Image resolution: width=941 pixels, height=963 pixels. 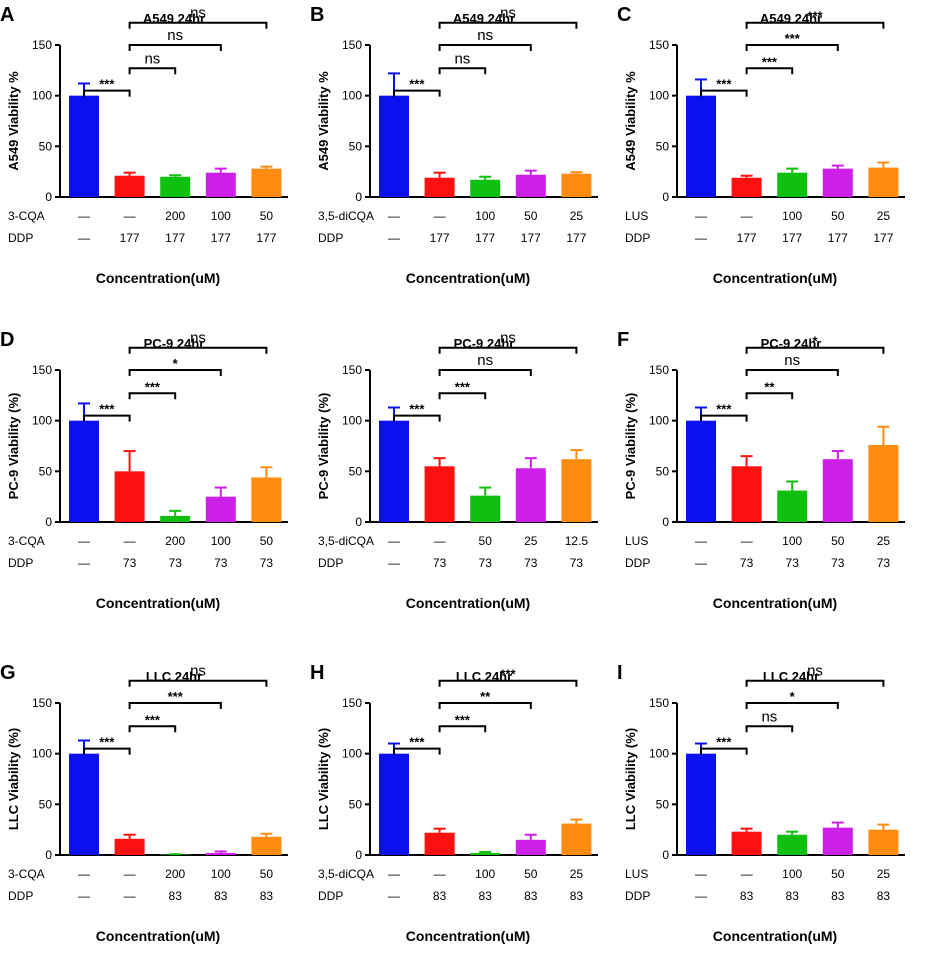 What do you see at coordinates (636, 541) in the screenshot?
I see `drug-row-label: LUS` at bounding box center [636, 541].